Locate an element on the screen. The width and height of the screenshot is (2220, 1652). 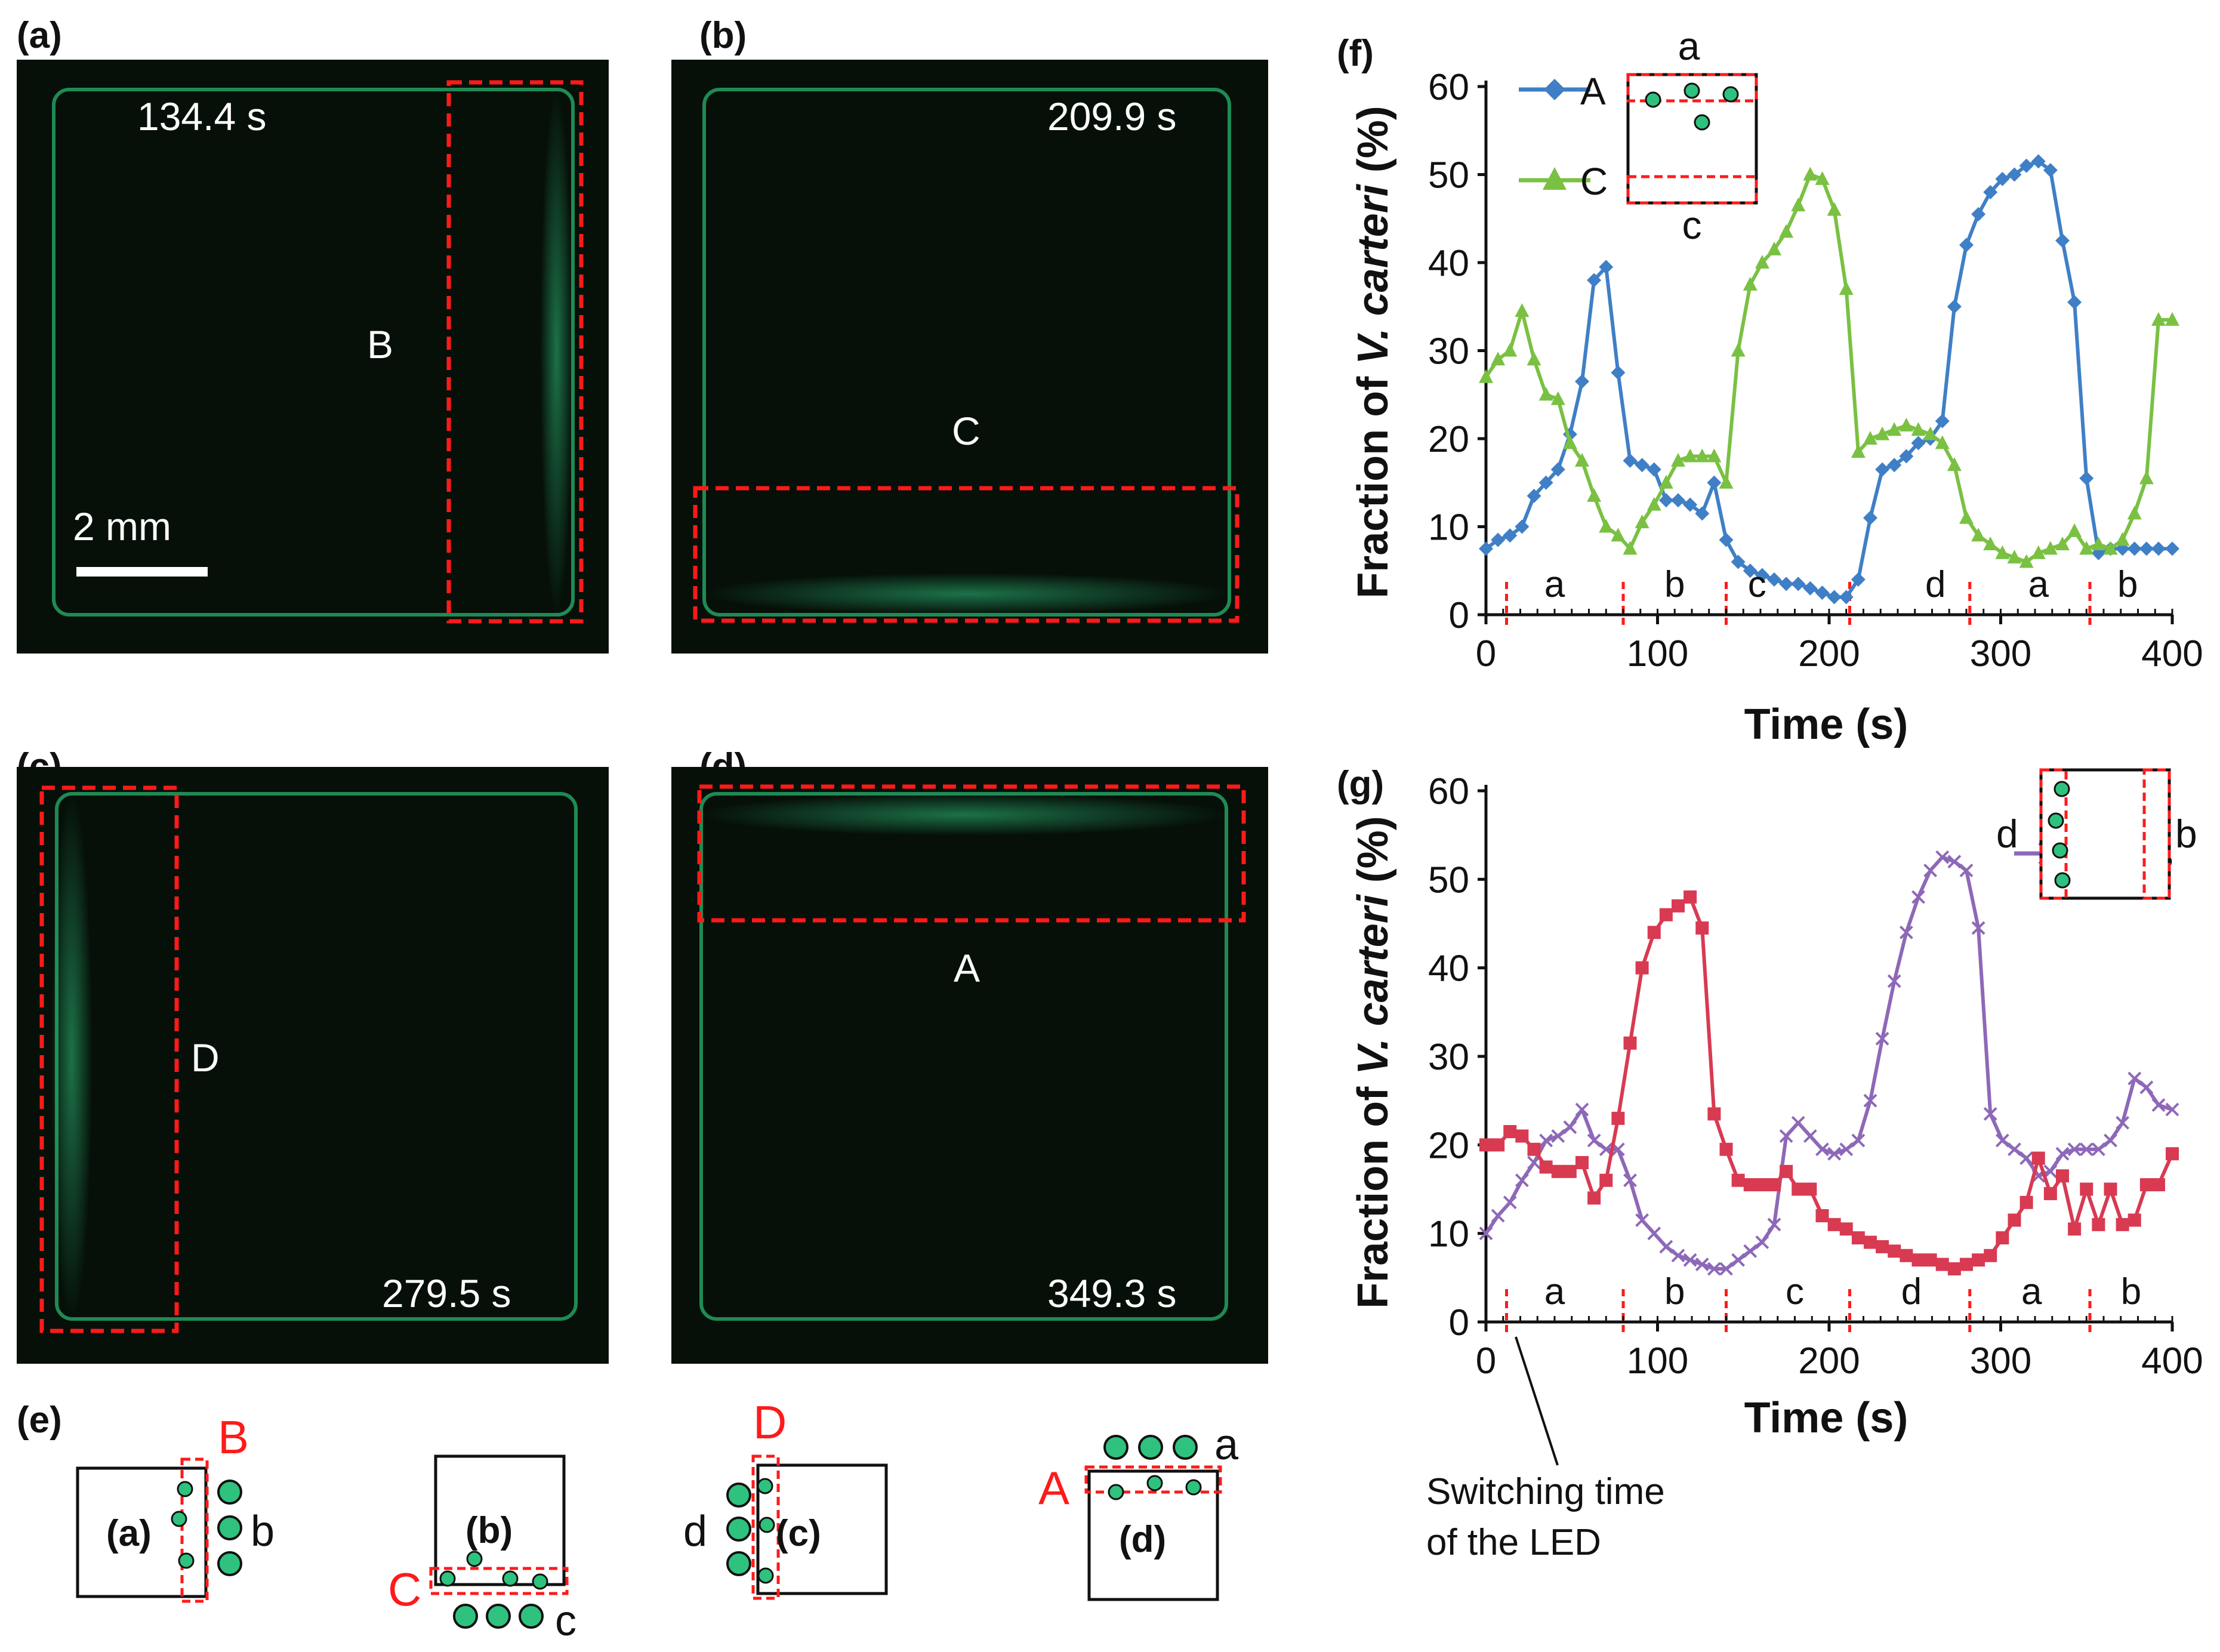
y-tick-label: 30 is located at coordinates (1448, 351).